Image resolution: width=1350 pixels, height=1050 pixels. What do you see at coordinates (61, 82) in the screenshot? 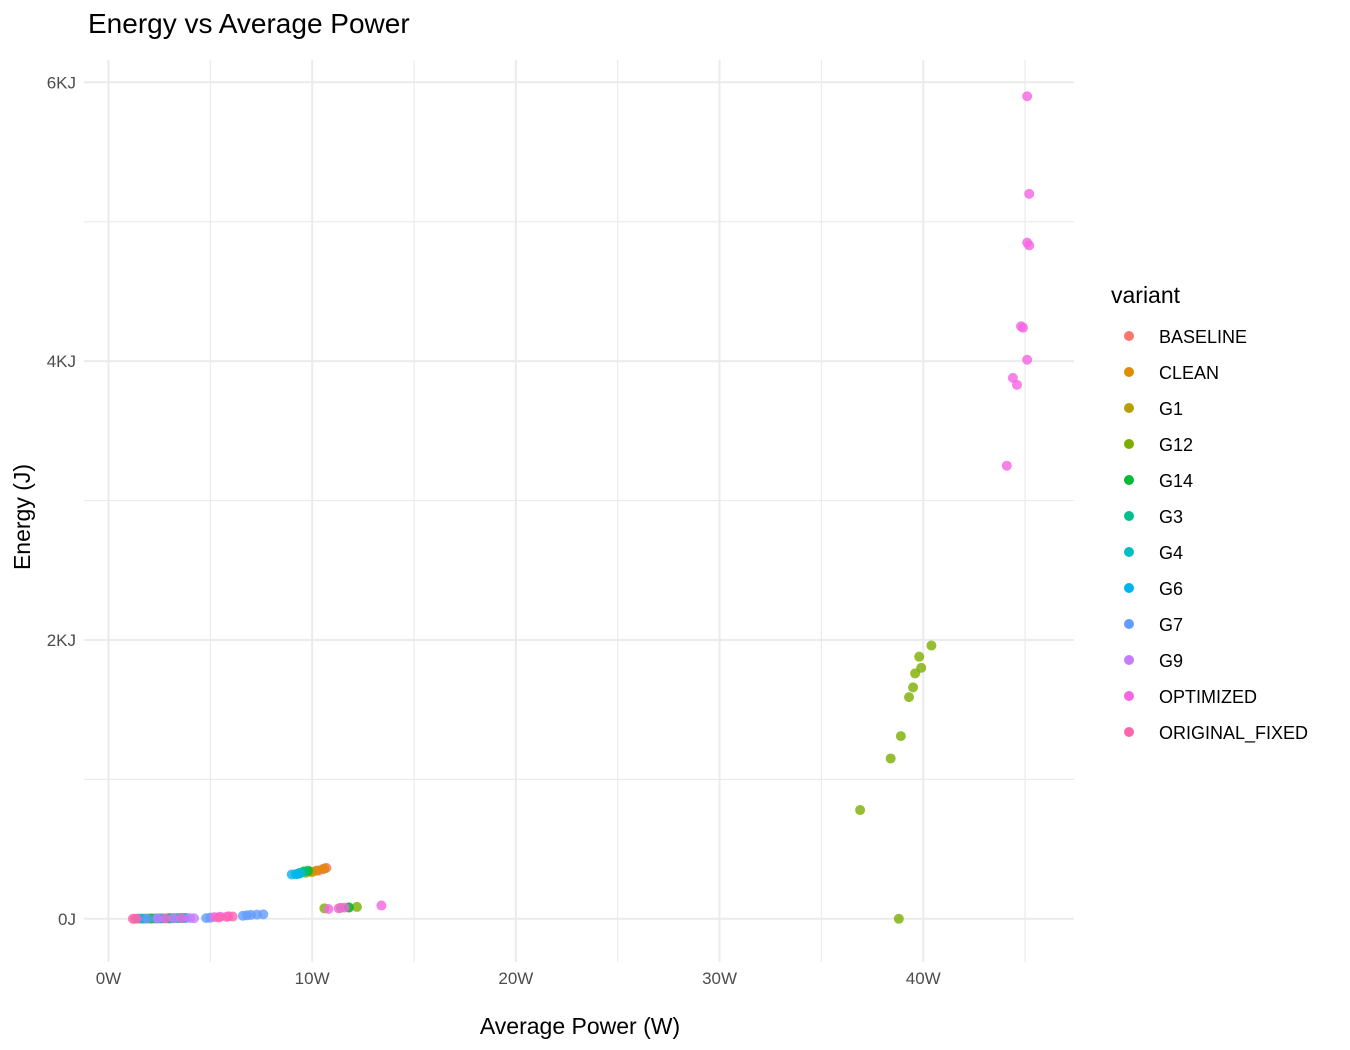
I see `y-tick-label: 6KJ` at bounding box center [61, 82].